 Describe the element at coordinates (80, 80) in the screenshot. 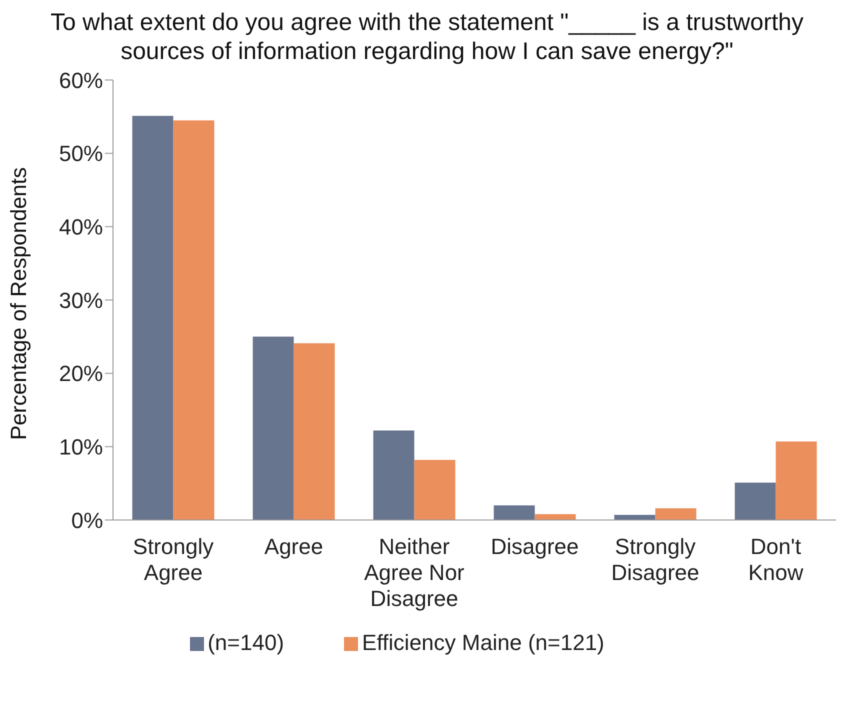

I see `y-tick-label: 60%` at that location.